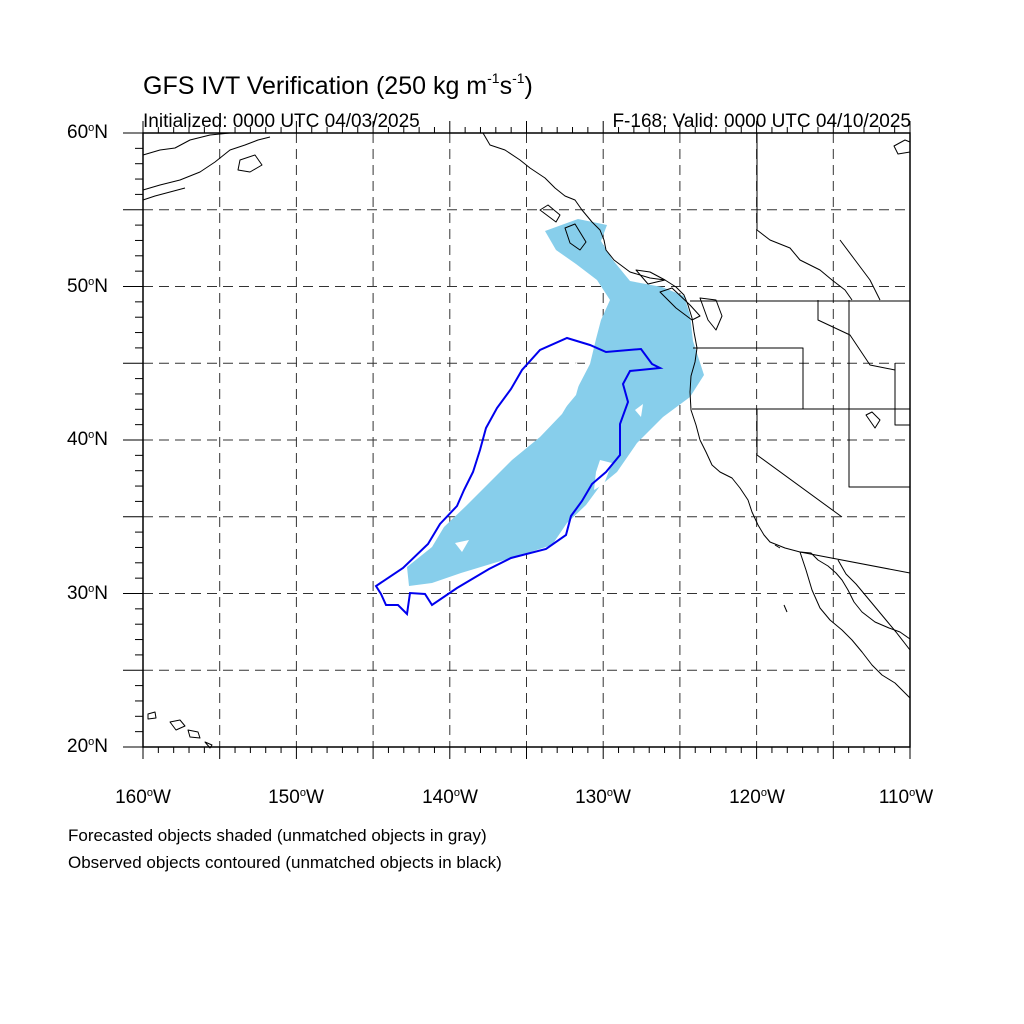  I want to click on lat-label-40: 40oN, so click(87, 439).